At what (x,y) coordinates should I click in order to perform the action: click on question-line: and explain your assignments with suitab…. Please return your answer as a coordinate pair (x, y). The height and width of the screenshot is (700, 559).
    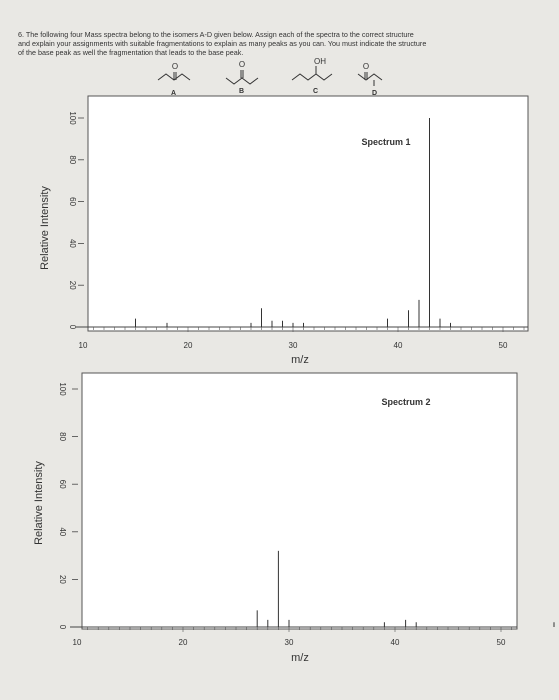
    Looking at the image, I should click on (222, 43).